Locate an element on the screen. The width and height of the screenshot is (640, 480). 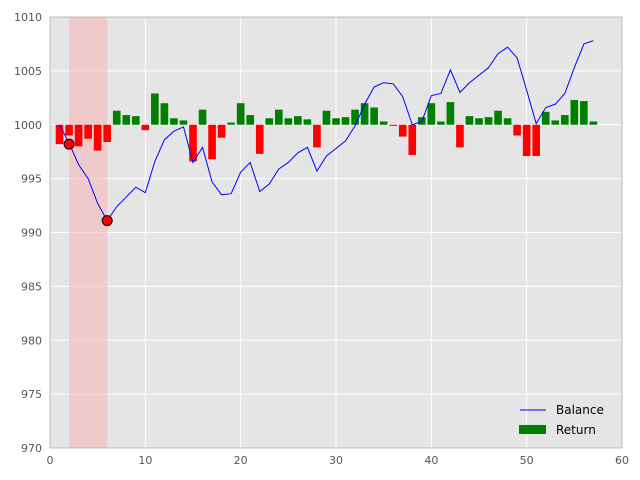
y-tick-label: 975 is located at coordinates (31, 394).